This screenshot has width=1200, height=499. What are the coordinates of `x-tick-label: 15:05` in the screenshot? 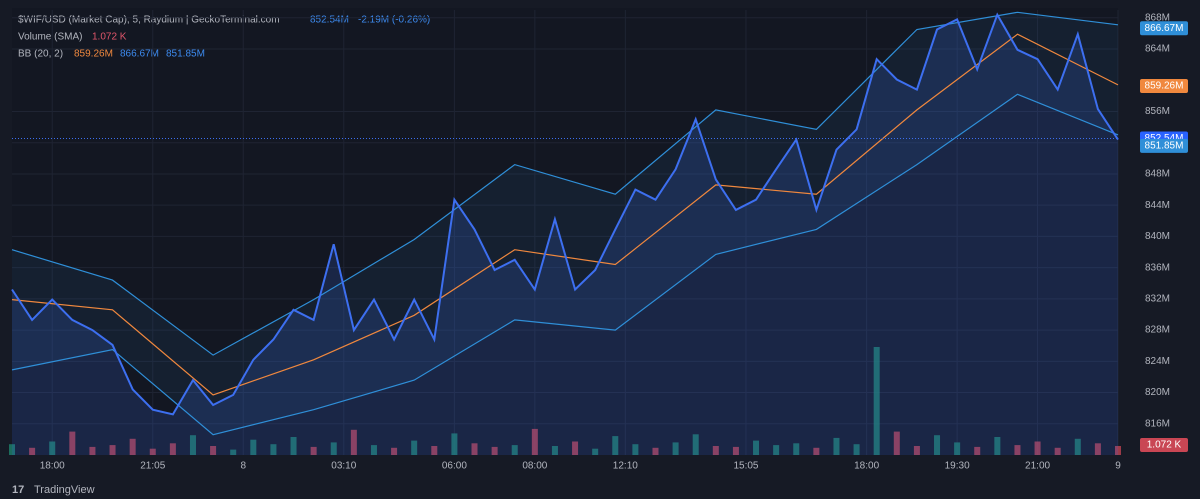 It's located at (745, 466).